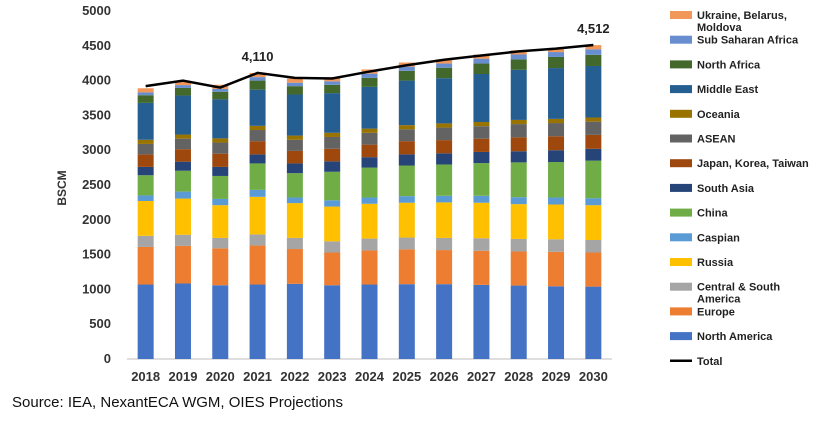 The height and width of the screenshot is (422, 833). What do you see at coordinates (145, 376) in the screenshot?
I see `x-tick-label: 2018` at bounding box center [145, 376].